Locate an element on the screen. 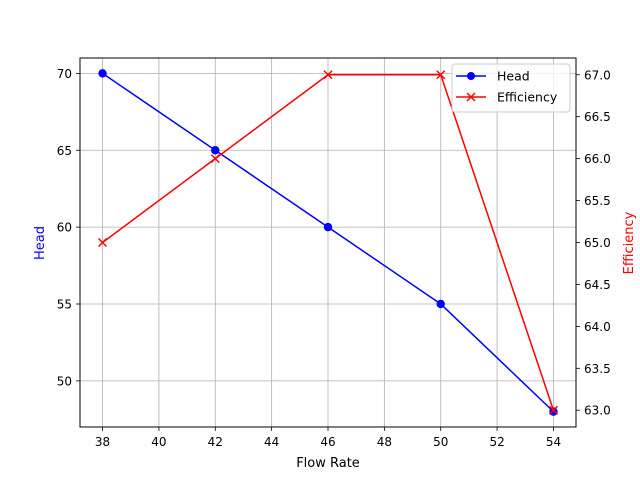 The height and width of the screenshot is (480, 640). y2-axis-label: Efficiency is located at coordinates (629, 242).